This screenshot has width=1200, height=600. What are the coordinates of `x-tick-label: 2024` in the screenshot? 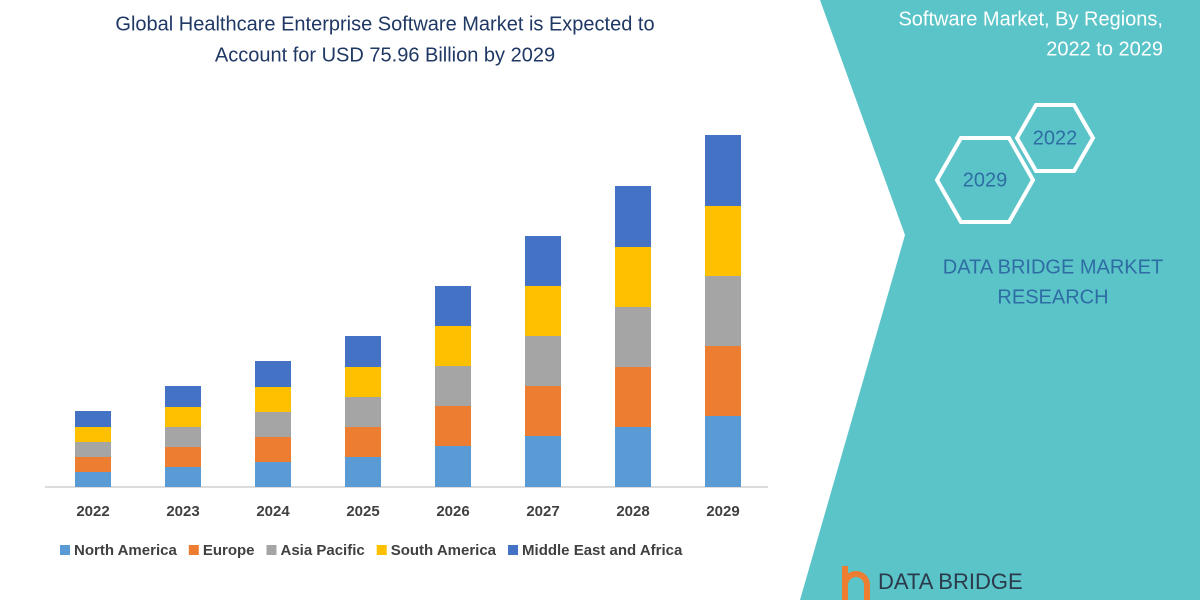 It's located at (273, 511).